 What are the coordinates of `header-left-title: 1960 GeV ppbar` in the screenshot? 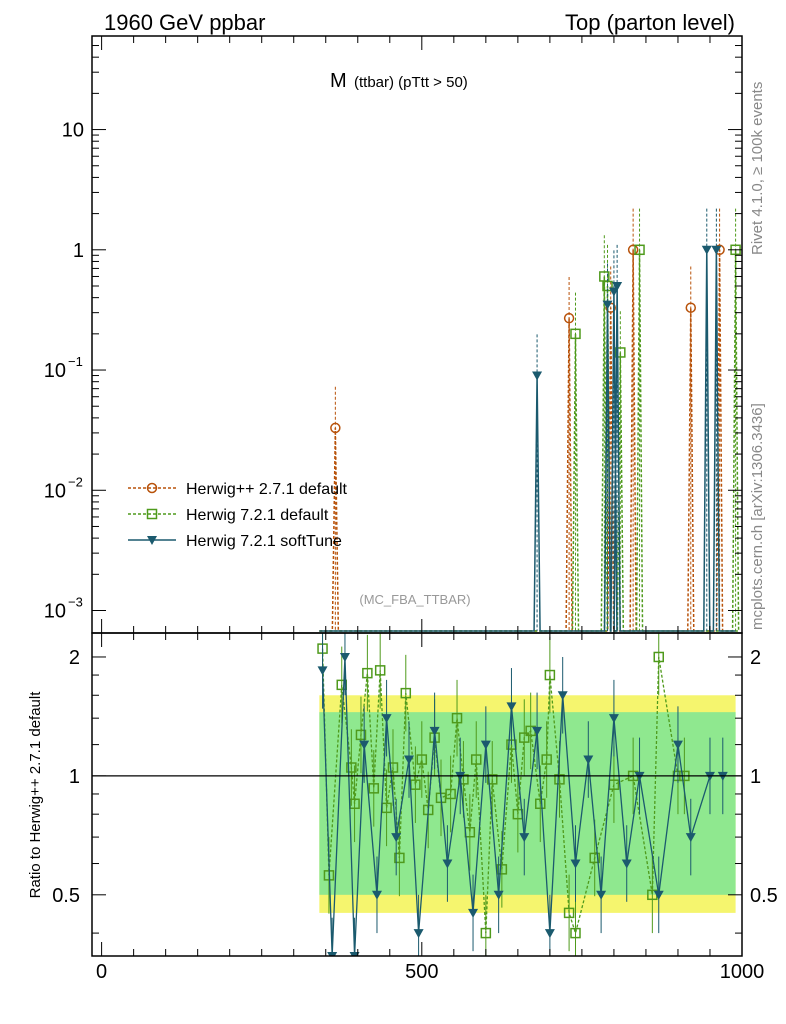 It's located at (184, 22).